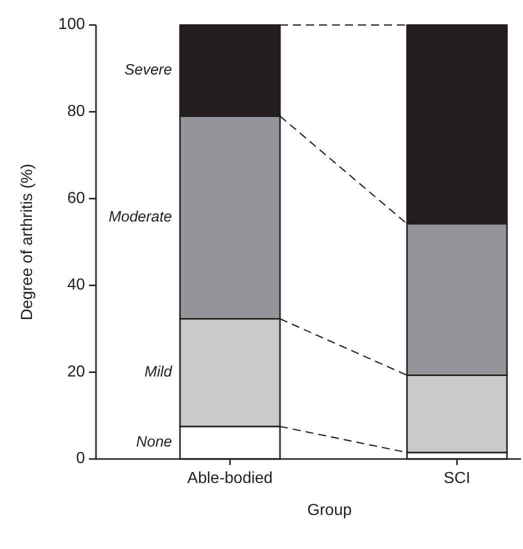 Image resolution: width=523 pixels, height=549 pixels. I want to click on y-axis-title: Degree of arthritis (%), so click(27, 242).